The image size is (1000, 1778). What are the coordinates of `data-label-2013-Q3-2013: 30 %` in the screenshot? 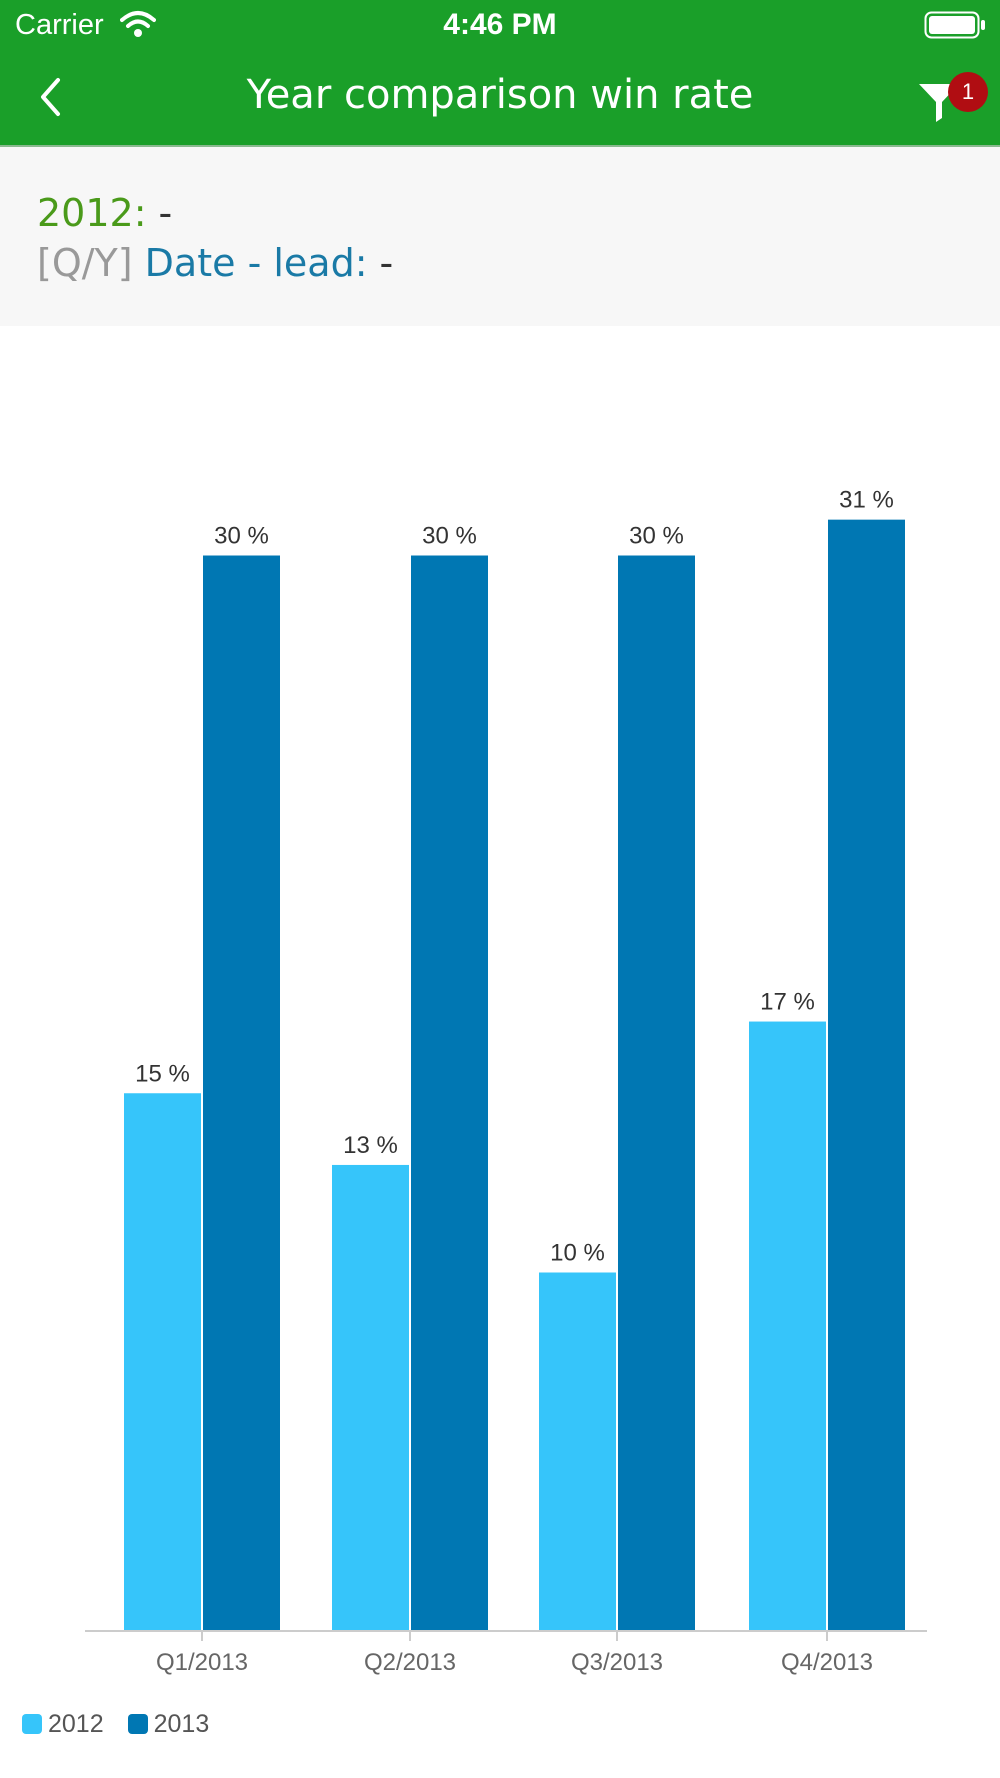 It's located at (656, 536).